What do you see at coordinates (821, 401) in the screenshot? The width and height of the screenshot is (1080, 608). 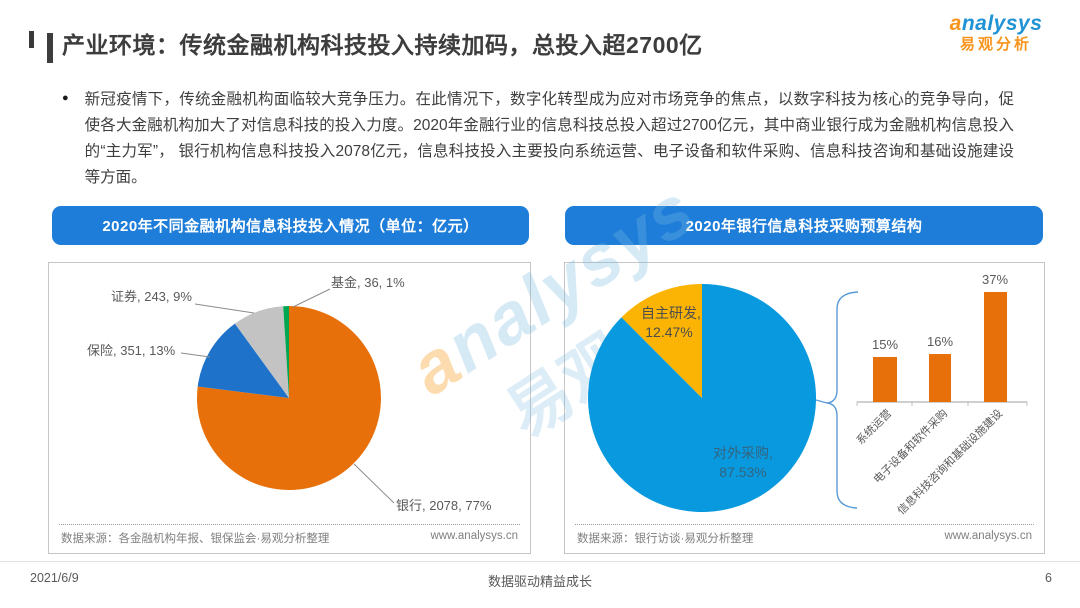 I see `brace-connector` at bounding box center [821, 401].